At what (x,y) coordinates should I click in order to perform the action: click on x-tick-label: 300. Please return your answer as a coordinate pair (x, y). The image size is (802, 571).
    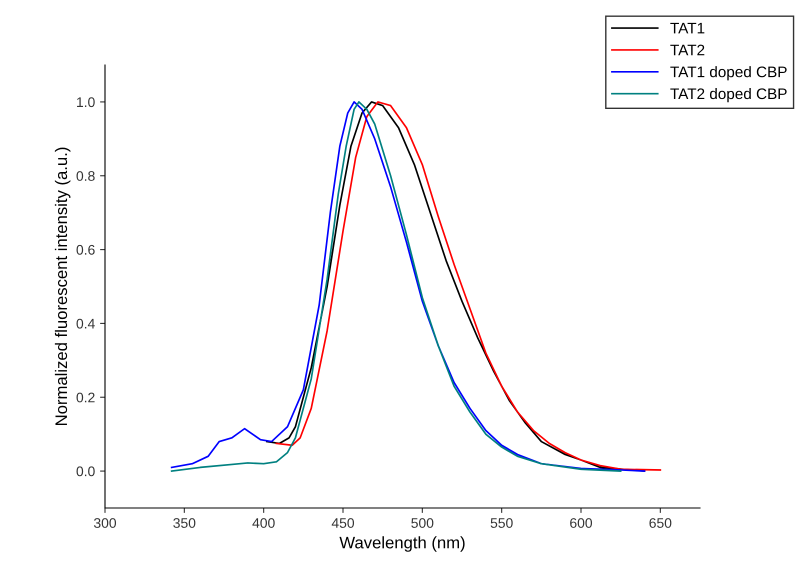
    Looking at the image, I should click on (105, 523).